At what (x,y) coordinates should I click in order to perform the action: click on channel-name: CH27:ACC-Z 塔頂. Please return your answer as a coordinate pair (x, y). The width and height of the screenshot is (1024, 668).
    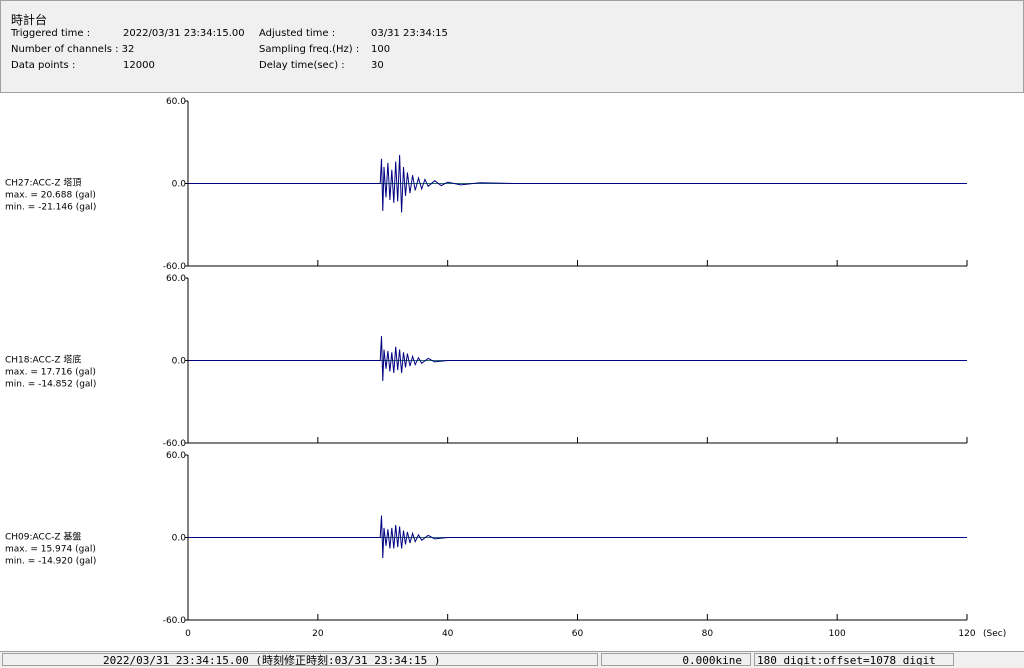
    Looking at the image, I should click on (43, 183).